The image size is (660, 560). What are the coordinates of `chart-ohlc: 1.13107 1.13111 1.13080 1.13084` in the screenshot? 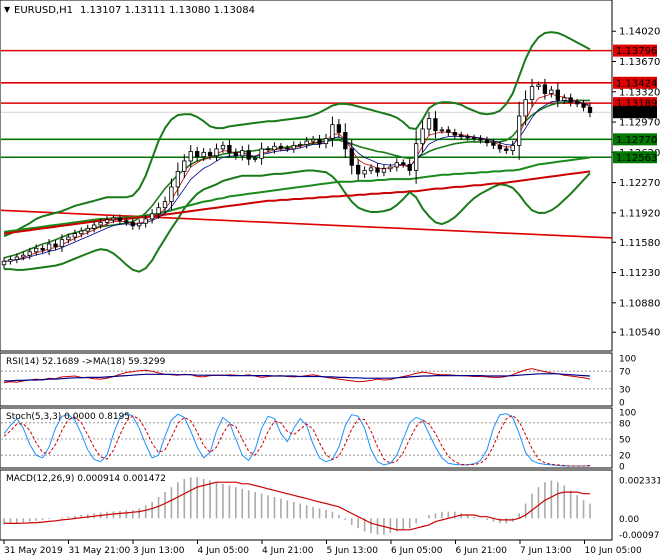 It's located at (167, 10).